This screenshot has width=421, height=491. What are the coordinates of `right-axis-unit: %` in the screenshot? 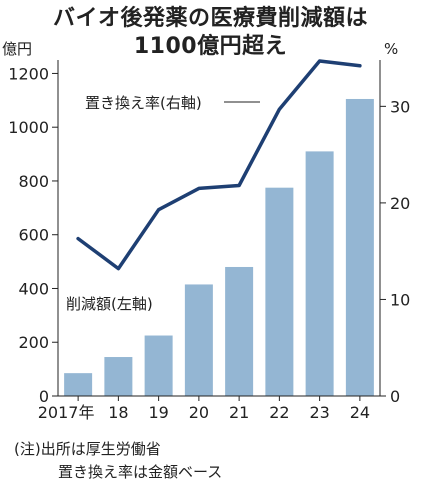 It's located at (391, 49).